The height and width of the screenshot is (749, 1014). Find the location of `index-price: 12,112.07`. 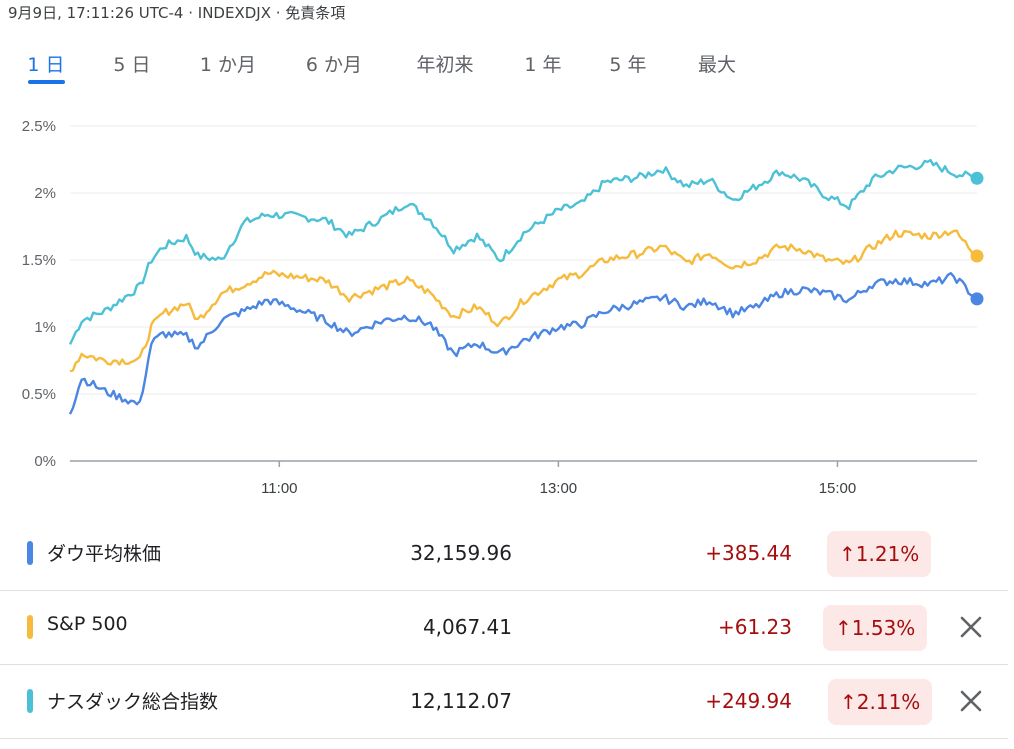

index-price: 12,112.07 is located at coordinates (461, 701).